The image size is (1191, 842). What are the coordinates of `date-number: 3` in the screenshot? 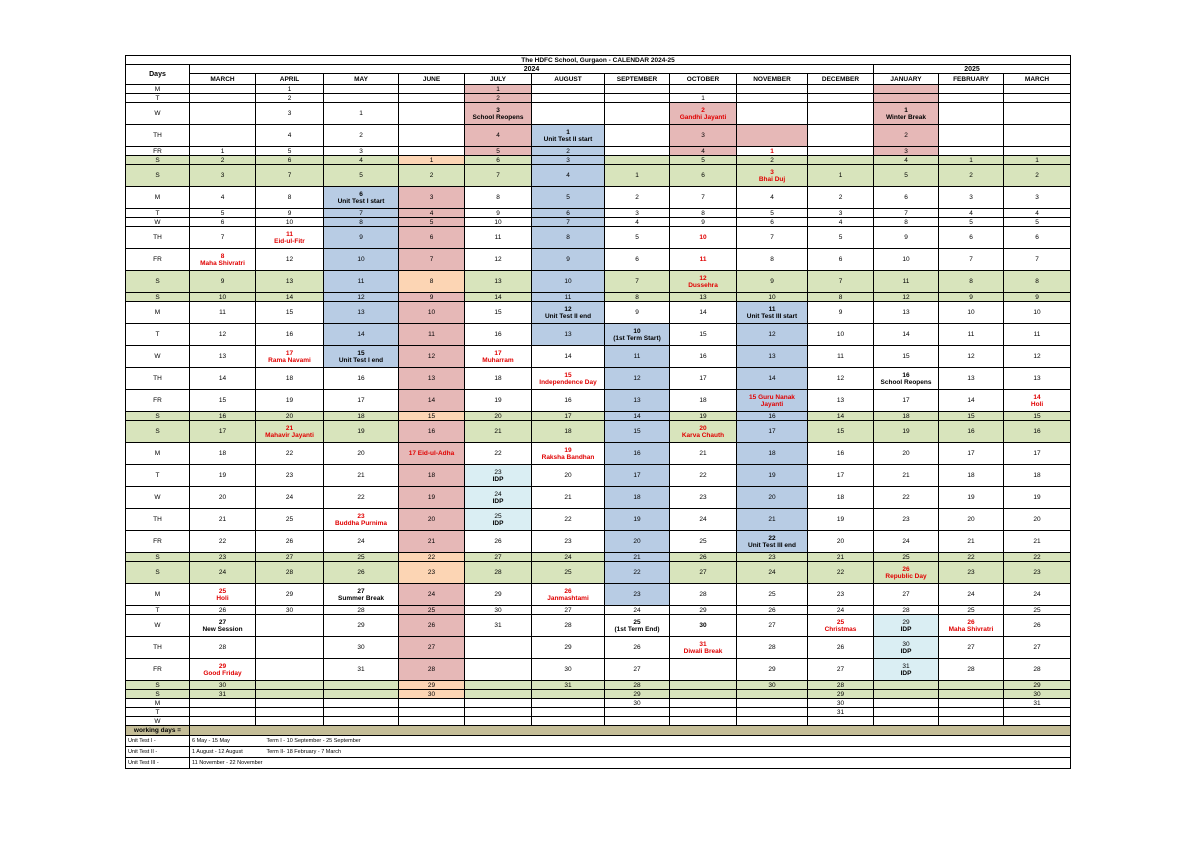 It's located at (703, 135).